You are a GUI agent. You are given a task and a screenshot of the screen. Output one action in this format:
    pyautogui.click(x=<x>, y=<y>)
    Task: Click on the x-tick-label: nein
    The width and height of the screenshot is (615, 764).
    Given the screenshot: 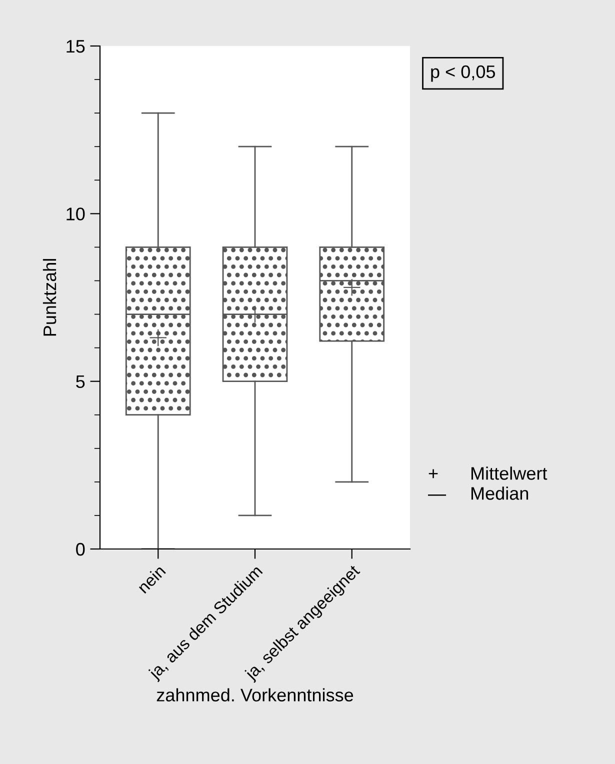 What is the action you would take?
    pyautogui.click(x=151, y=579)
    